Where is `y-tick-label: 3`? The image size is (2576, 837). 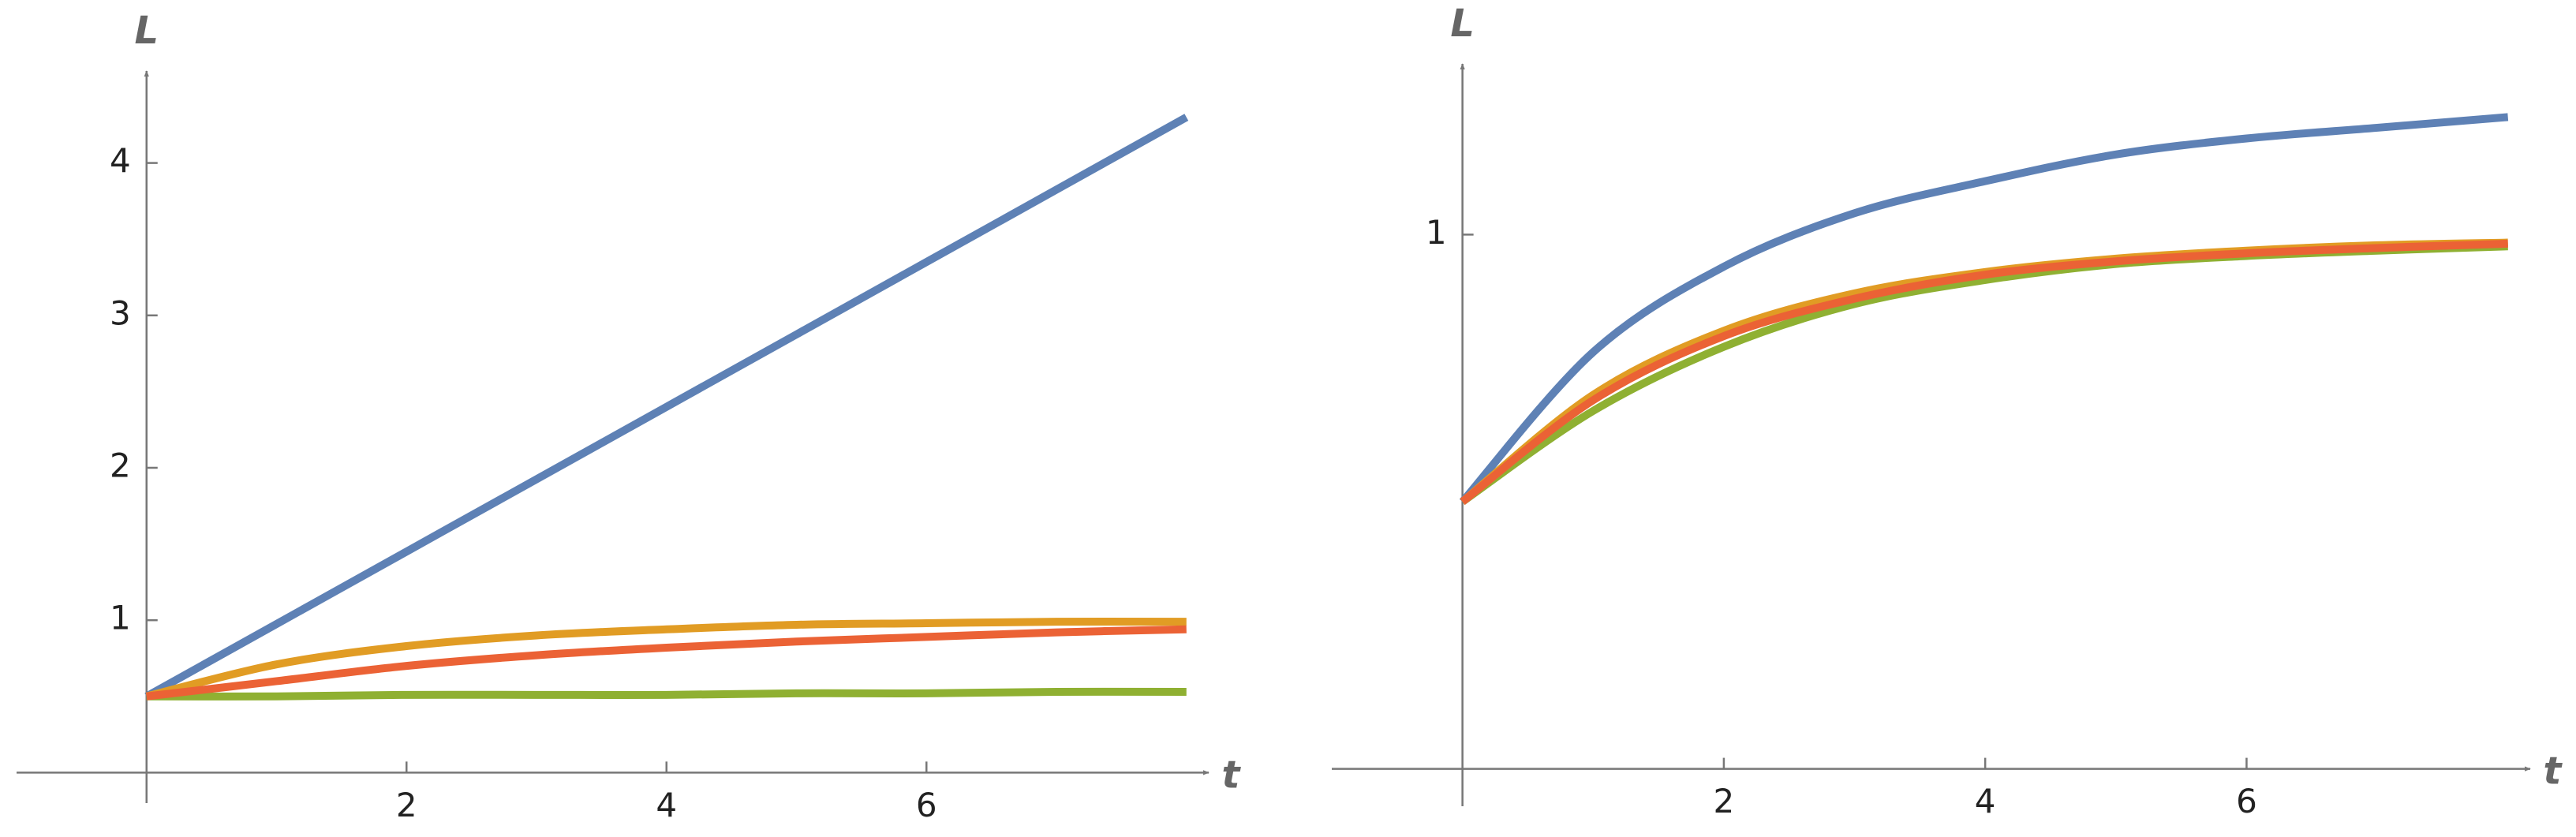 y-tick-label: 3 is located at coordinates (120, 312).